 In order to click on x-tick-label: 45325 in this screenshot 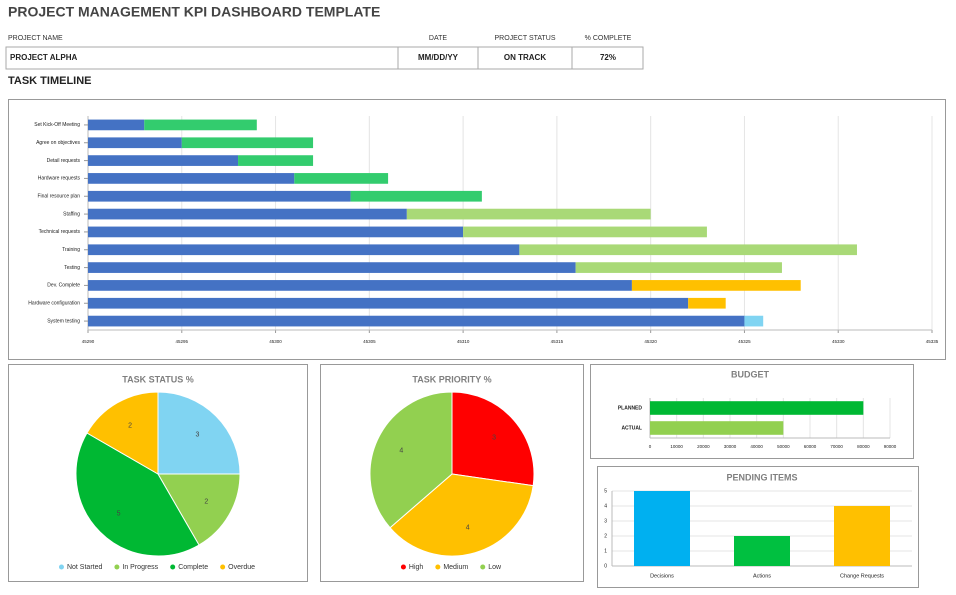, I will do `click(744, 341)`.